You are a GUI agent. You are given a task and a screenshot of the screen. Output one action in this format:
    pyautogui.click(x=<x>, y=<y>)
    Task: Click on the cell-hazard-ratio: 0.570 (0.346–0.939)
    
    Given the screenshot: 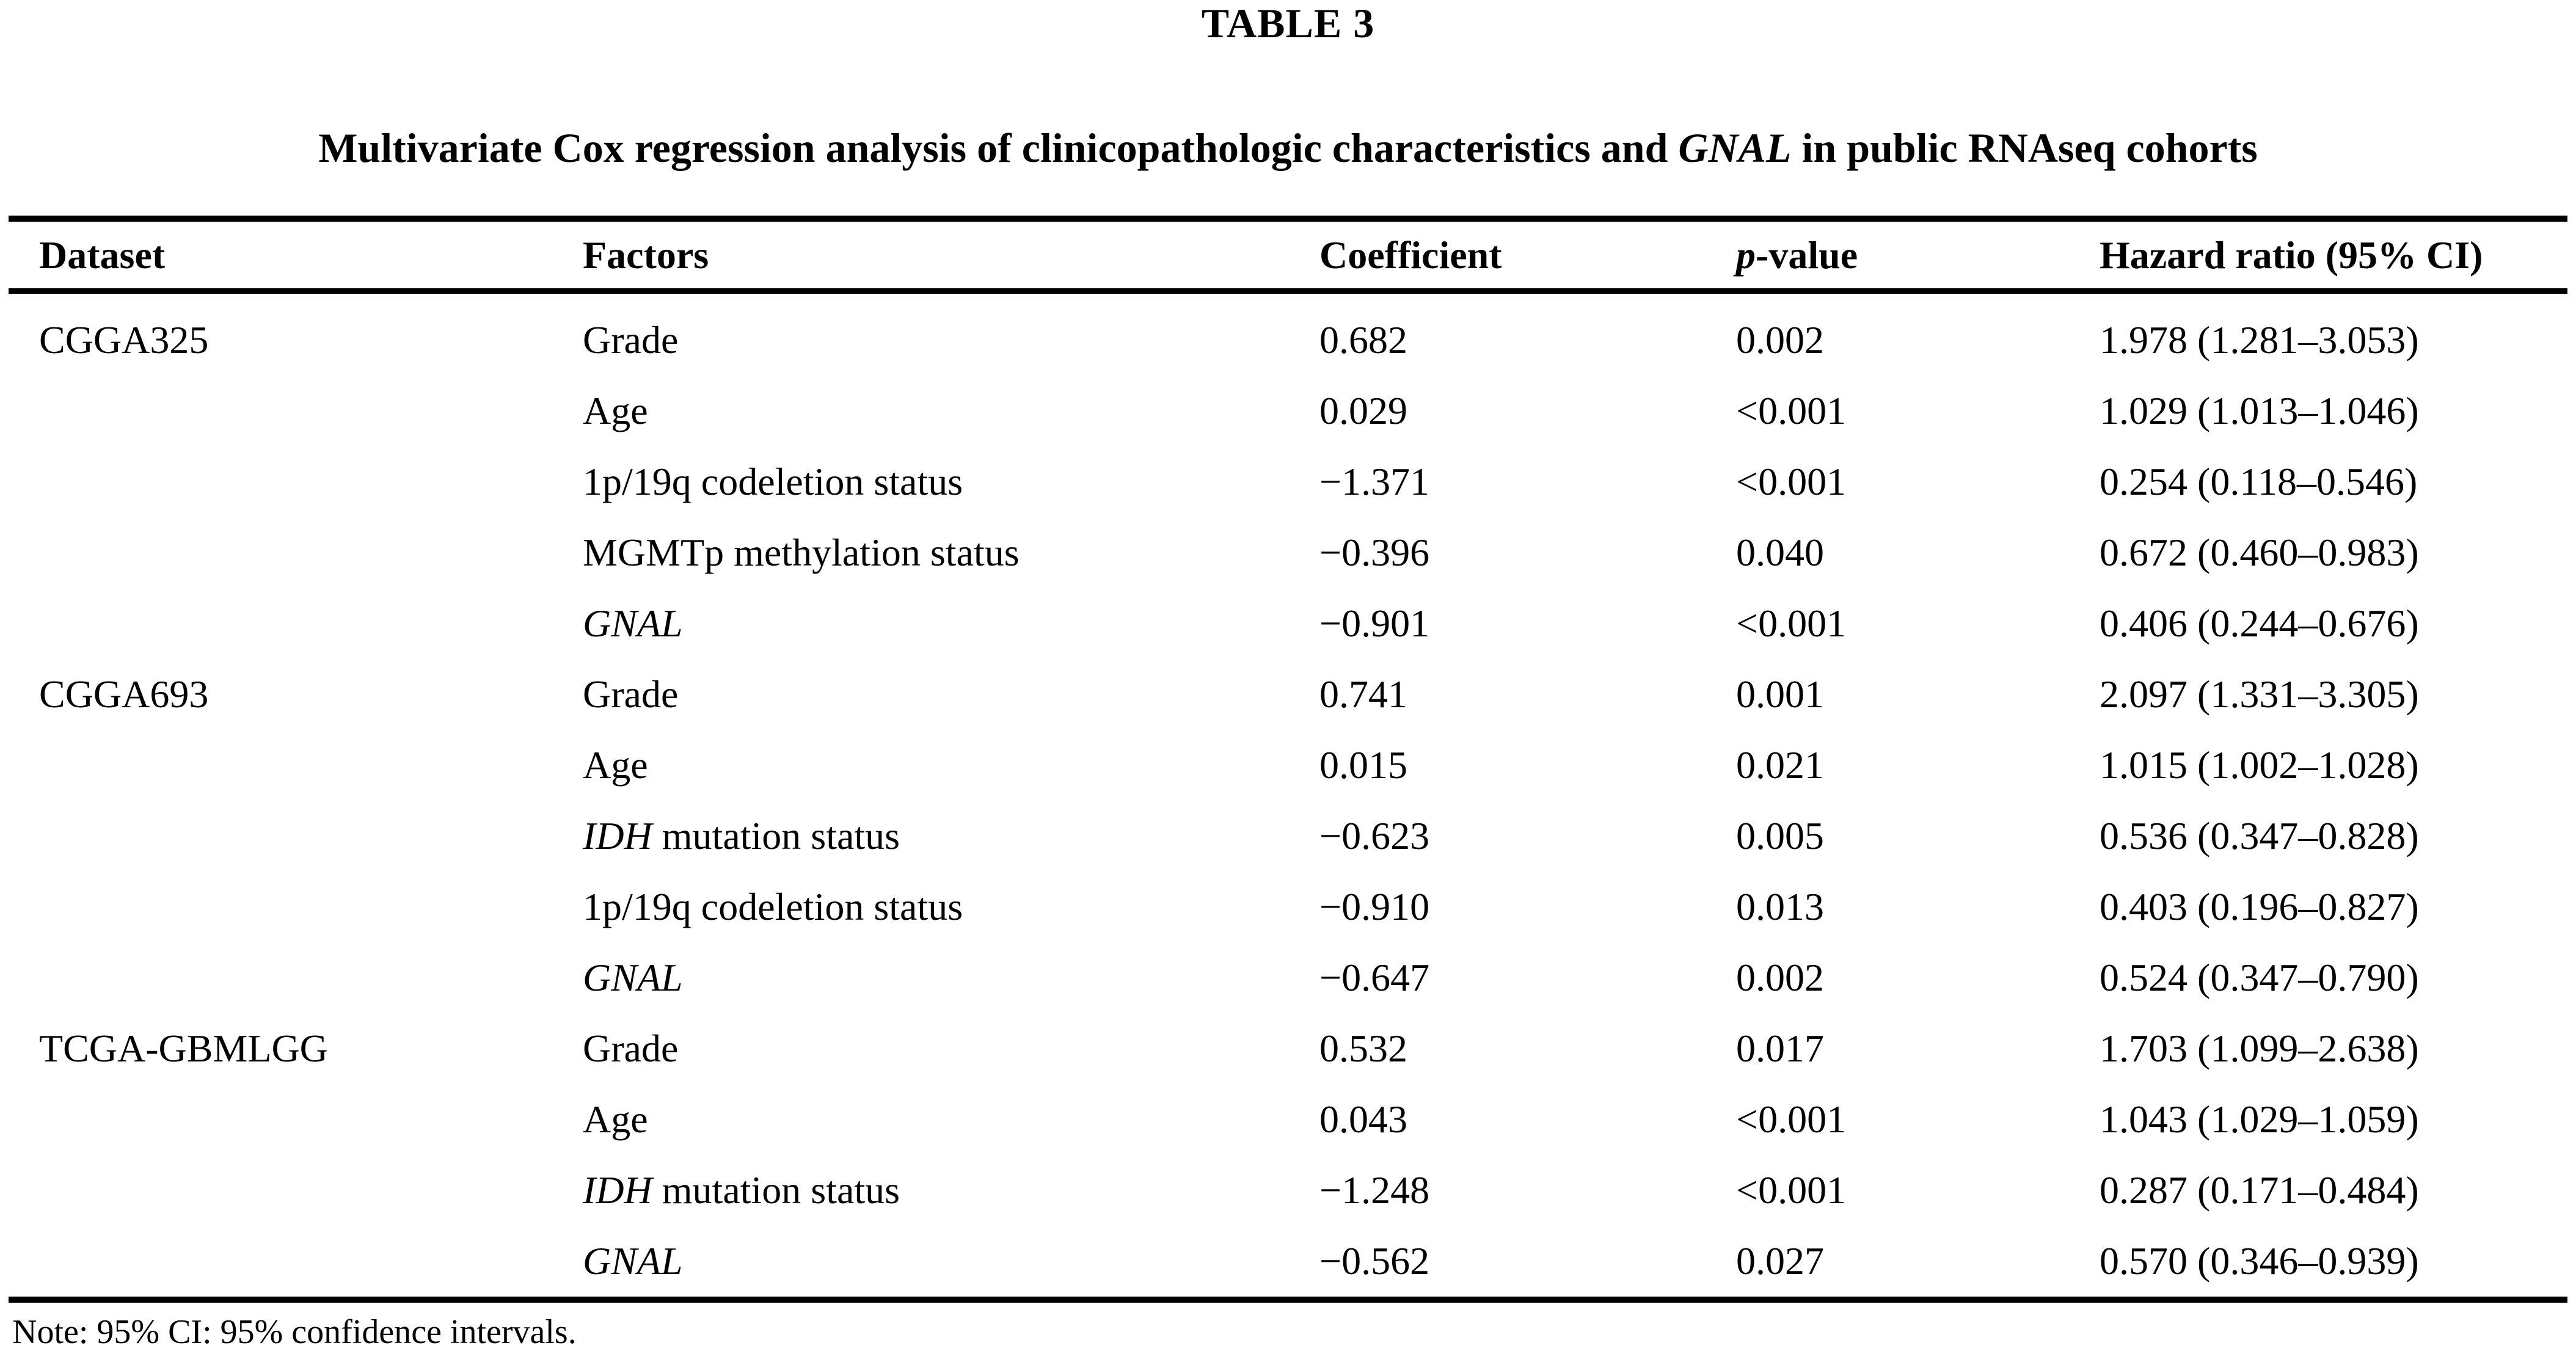 What is the action you would take?
    pyautogui.click(x=2259, y=1261)
    